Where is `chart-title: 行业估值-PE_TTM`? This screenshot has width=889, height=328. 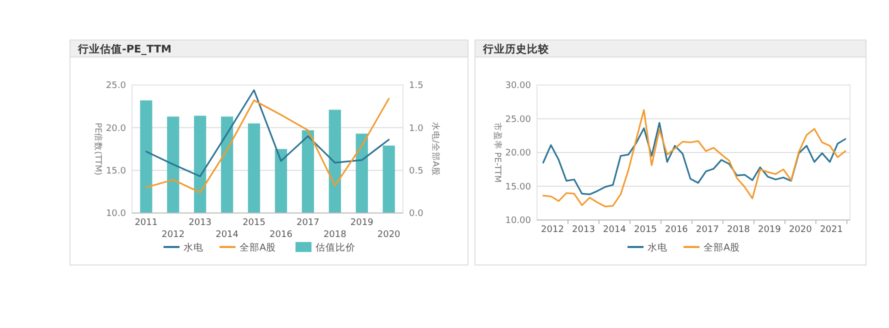 chart-title: 行业估值-PE_TTM is located at coordinates (124, 49).